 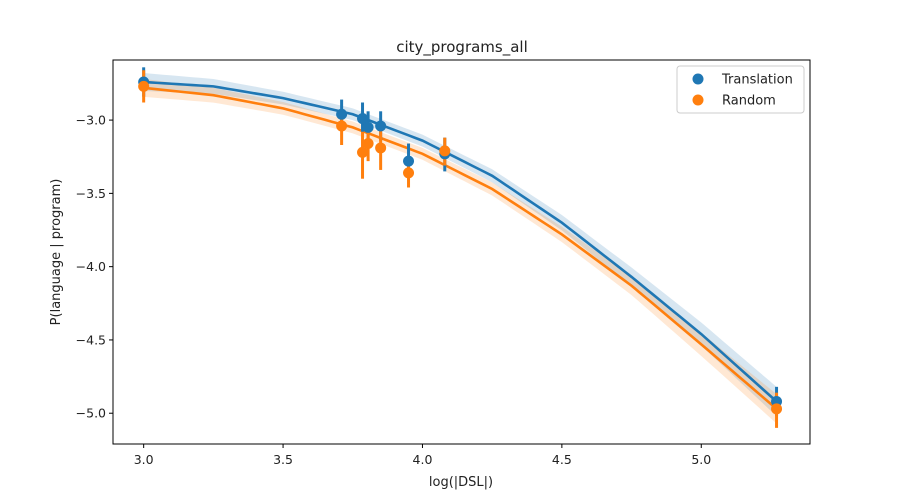 What do you see at coordinates (461, 482) in the screenshot?
I see `x-axis-label: log(|DSL|)` at bounding box center [461, 482].